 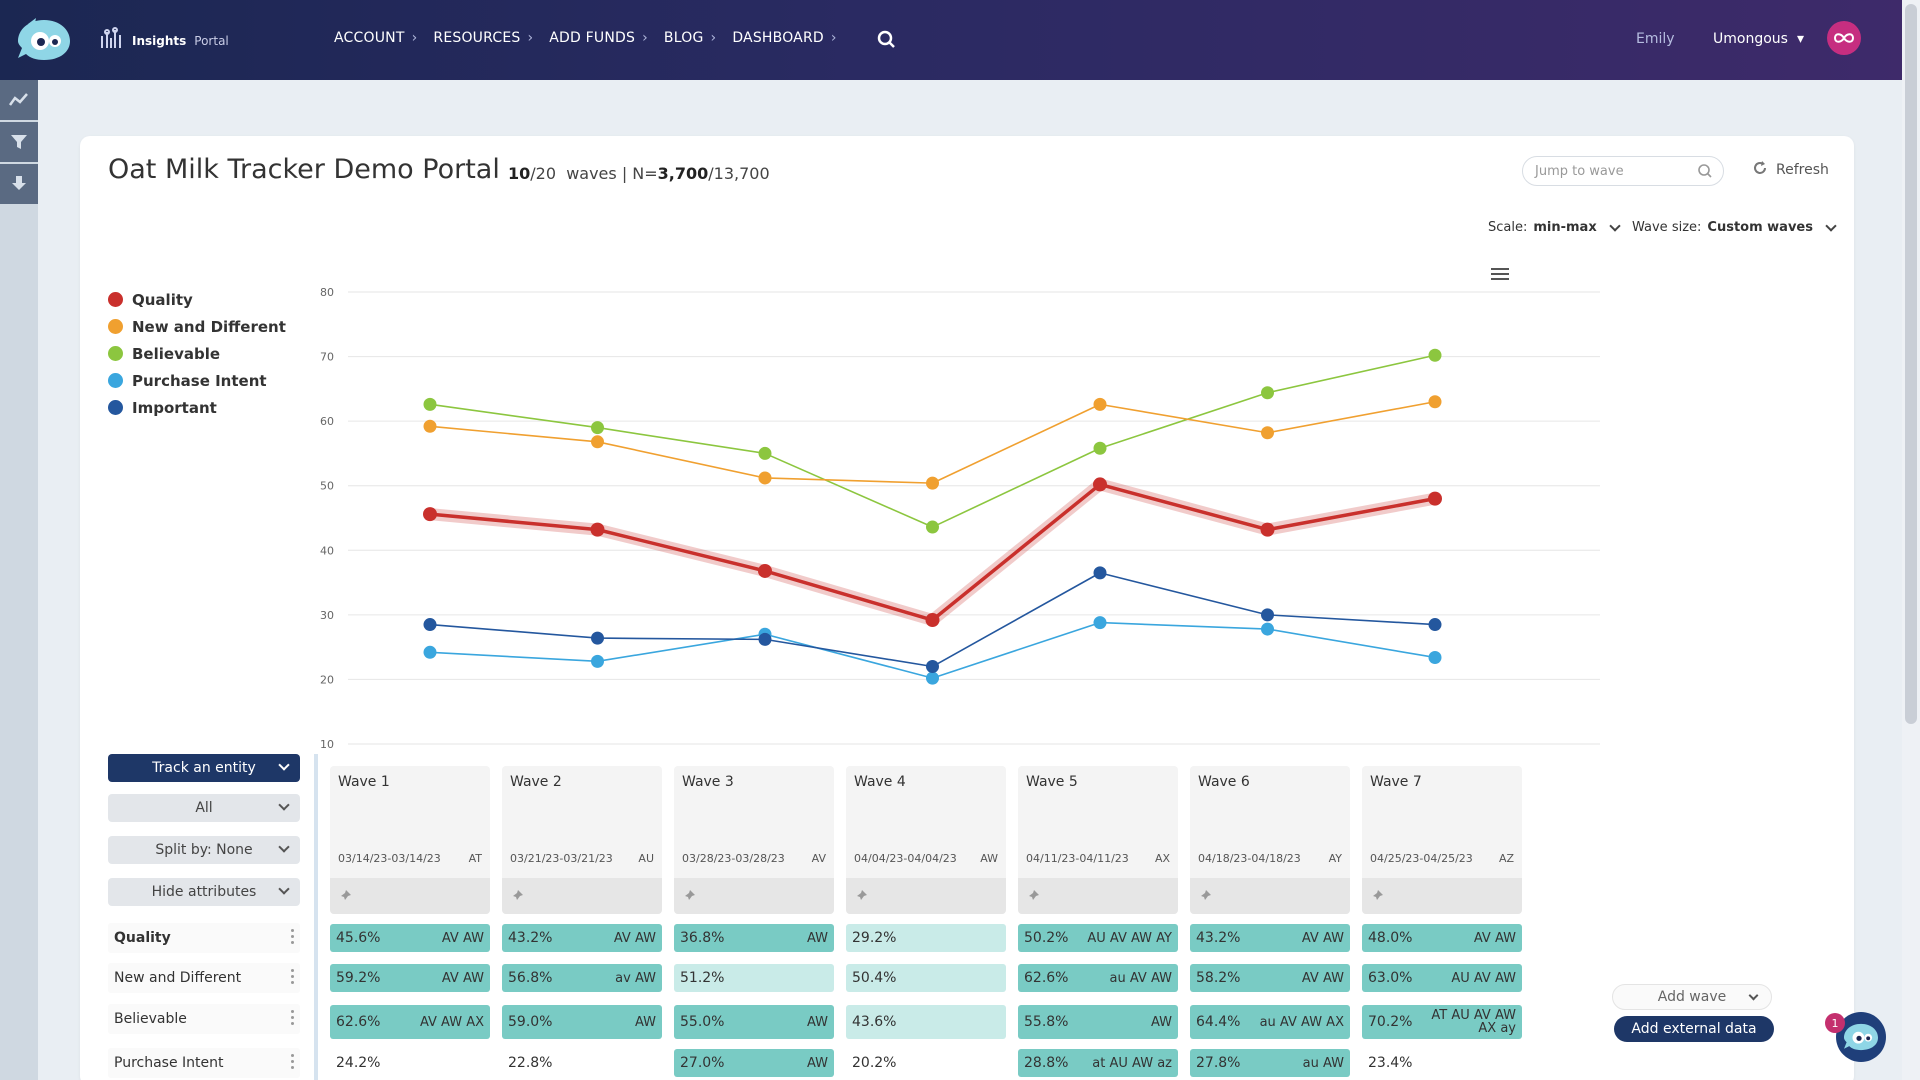 I want to click on table-cell: 43.6%, so click(x=926, y=1022).